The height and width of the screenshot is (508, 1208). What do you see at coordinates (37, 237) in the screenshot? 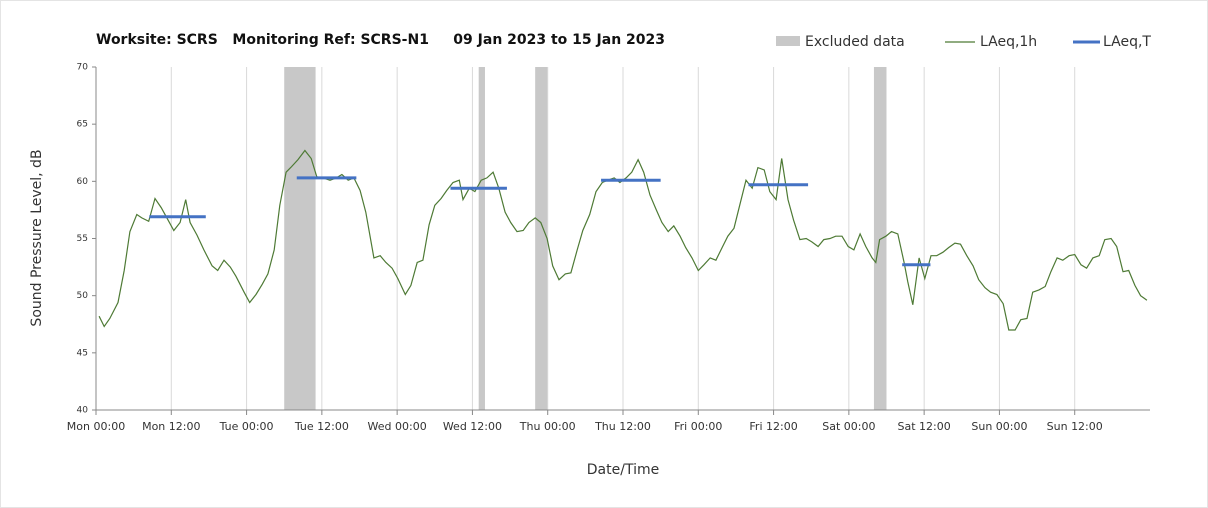
I see `y-axis-label: Sound Pressure Level, dB` at bounding box center [37, 237].